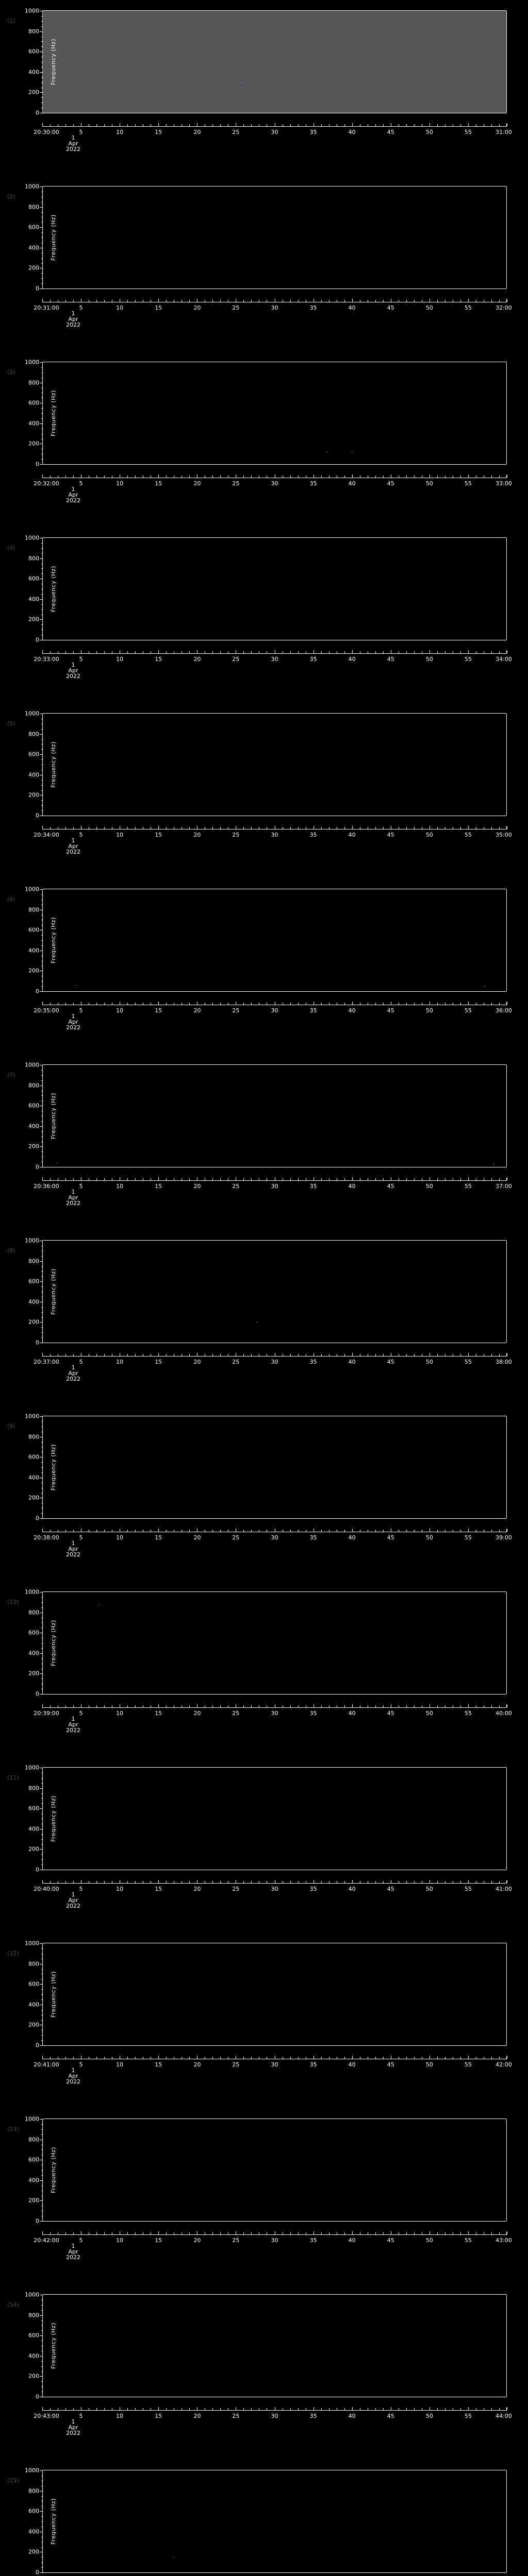  What do you see at coordinates (266, 1292) in the screenshot?
I see `plot-area: 0 200 400 600 800 1000 Frequency (Hz)` at bounding box center [266, 1292].